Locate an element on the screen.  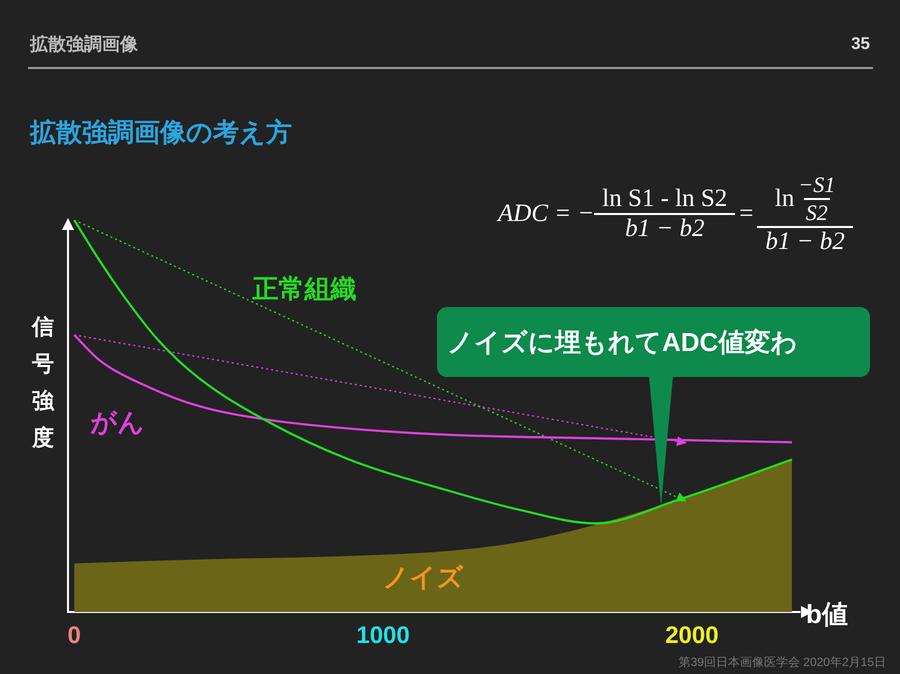
annotation: = is located at coordinates (746, 214).